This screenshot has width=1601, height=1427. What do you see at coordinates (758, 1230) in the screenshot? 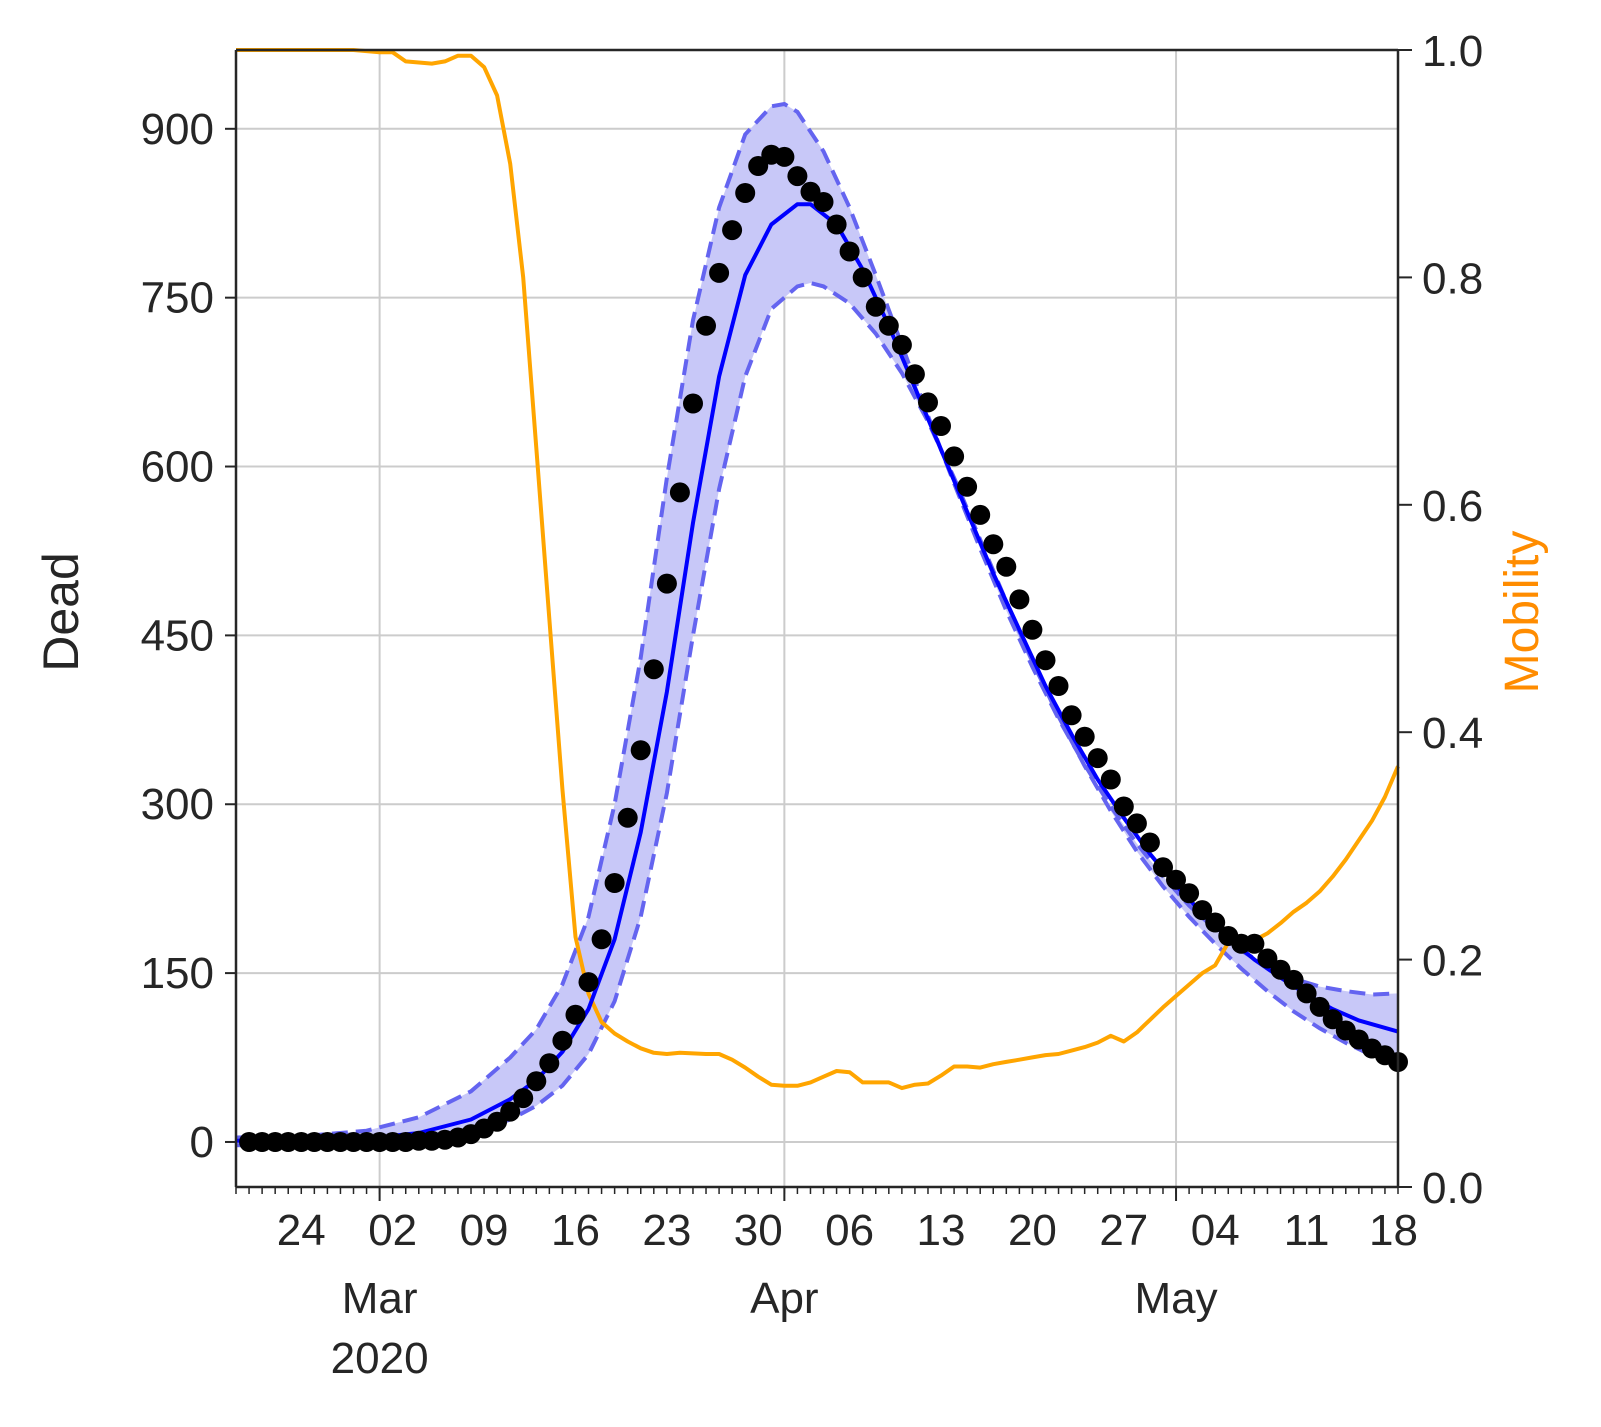
I see `x-day-label: 30` at bounding box center [758, 1230].